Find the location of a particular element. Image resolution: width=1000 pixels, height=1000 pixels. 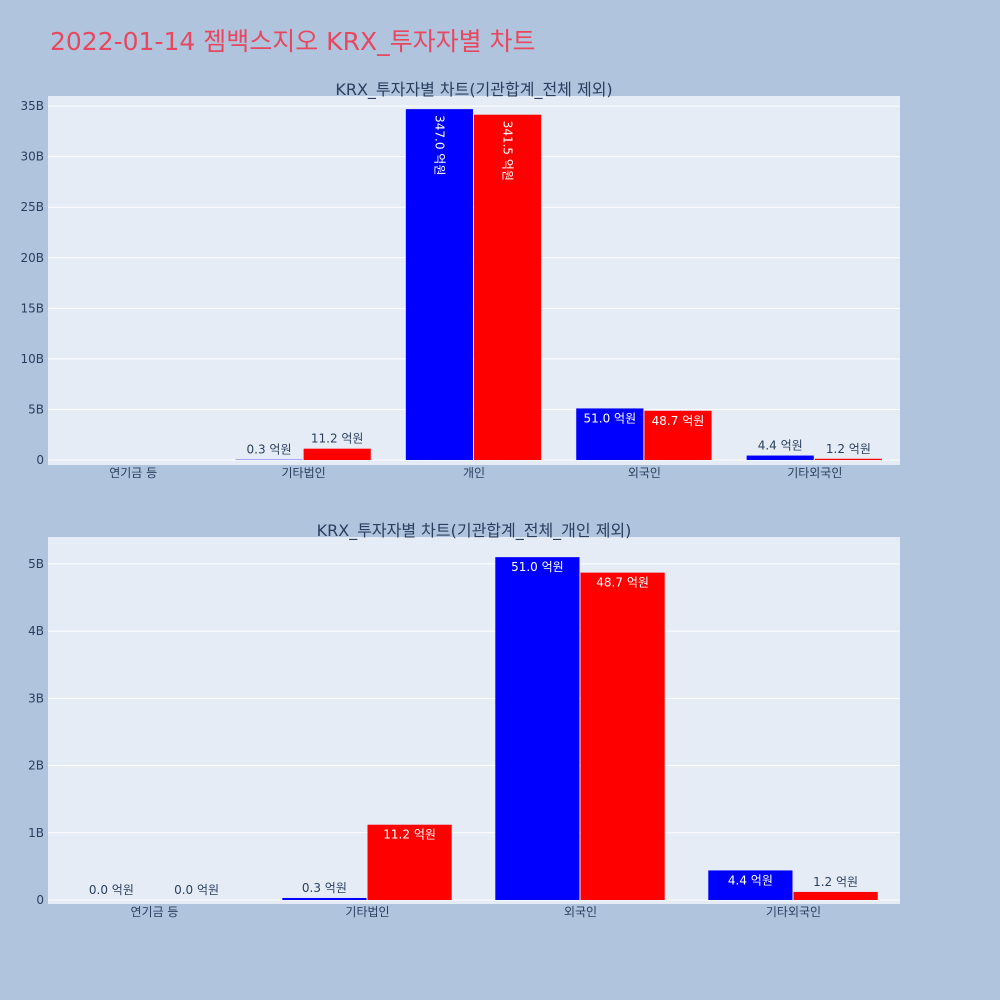

y-tick-label: 2B is located at coordinates (36, 766).